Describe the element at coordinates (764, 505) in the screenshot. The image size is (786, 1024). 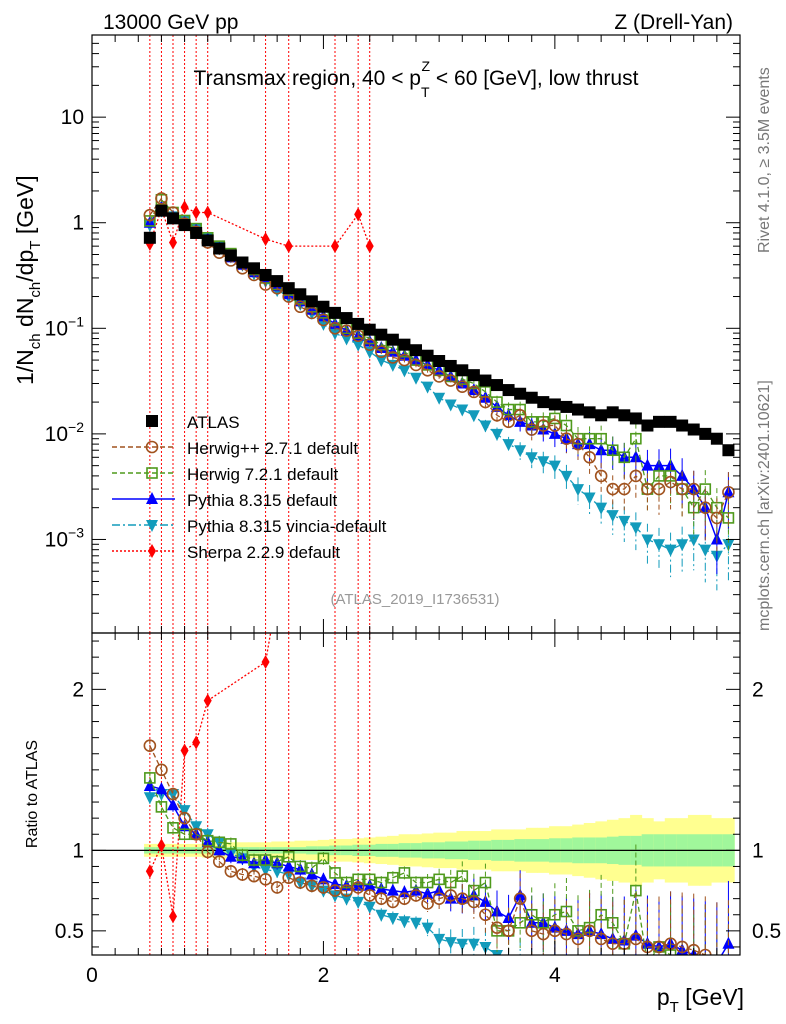
I see `mcplots-label: mcplots.cern.ch [arXiv:2401.10621]` at that location.